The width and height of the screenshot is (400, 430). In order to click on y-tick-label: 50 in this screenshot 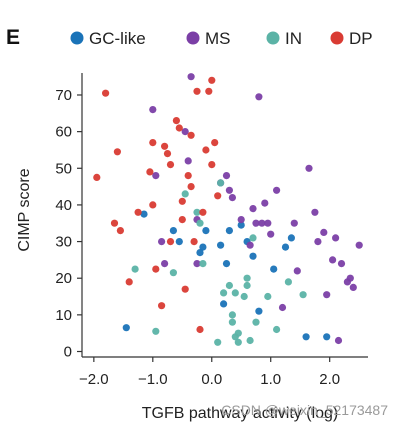, I will do `click(63, 168)`.